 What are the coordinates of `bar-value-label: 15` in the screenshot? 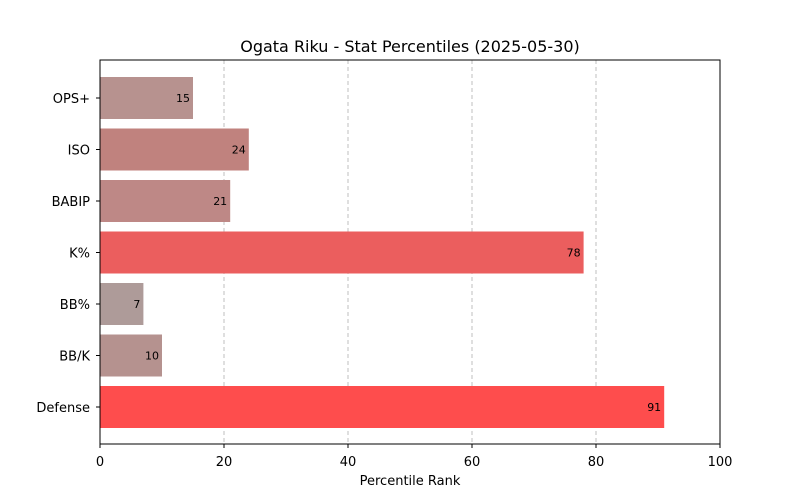 It's located at (183, 98).